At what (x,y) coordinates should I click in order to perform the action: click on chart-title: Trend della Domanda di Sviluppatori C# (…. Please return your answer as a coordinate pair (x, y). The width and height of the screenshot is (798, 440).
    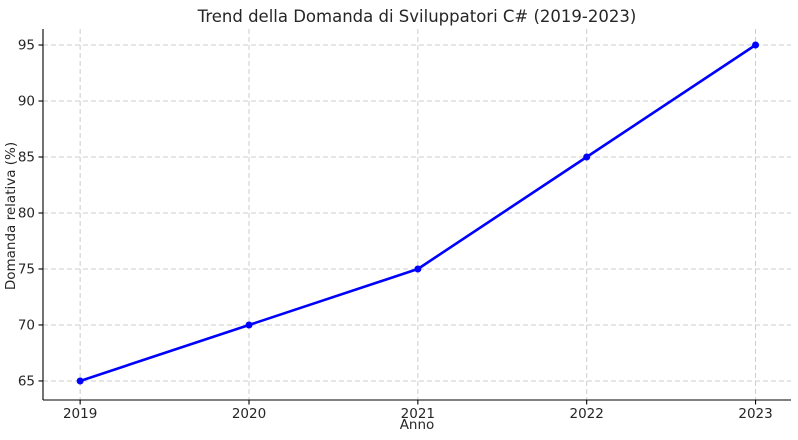
    Looking at the image, I should click on (417, 16).